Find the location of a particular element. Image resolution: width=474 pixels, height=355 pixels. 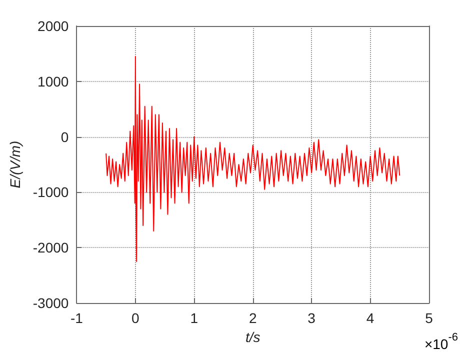

x-tick-label: -1 is located at coordinates (77, 318).